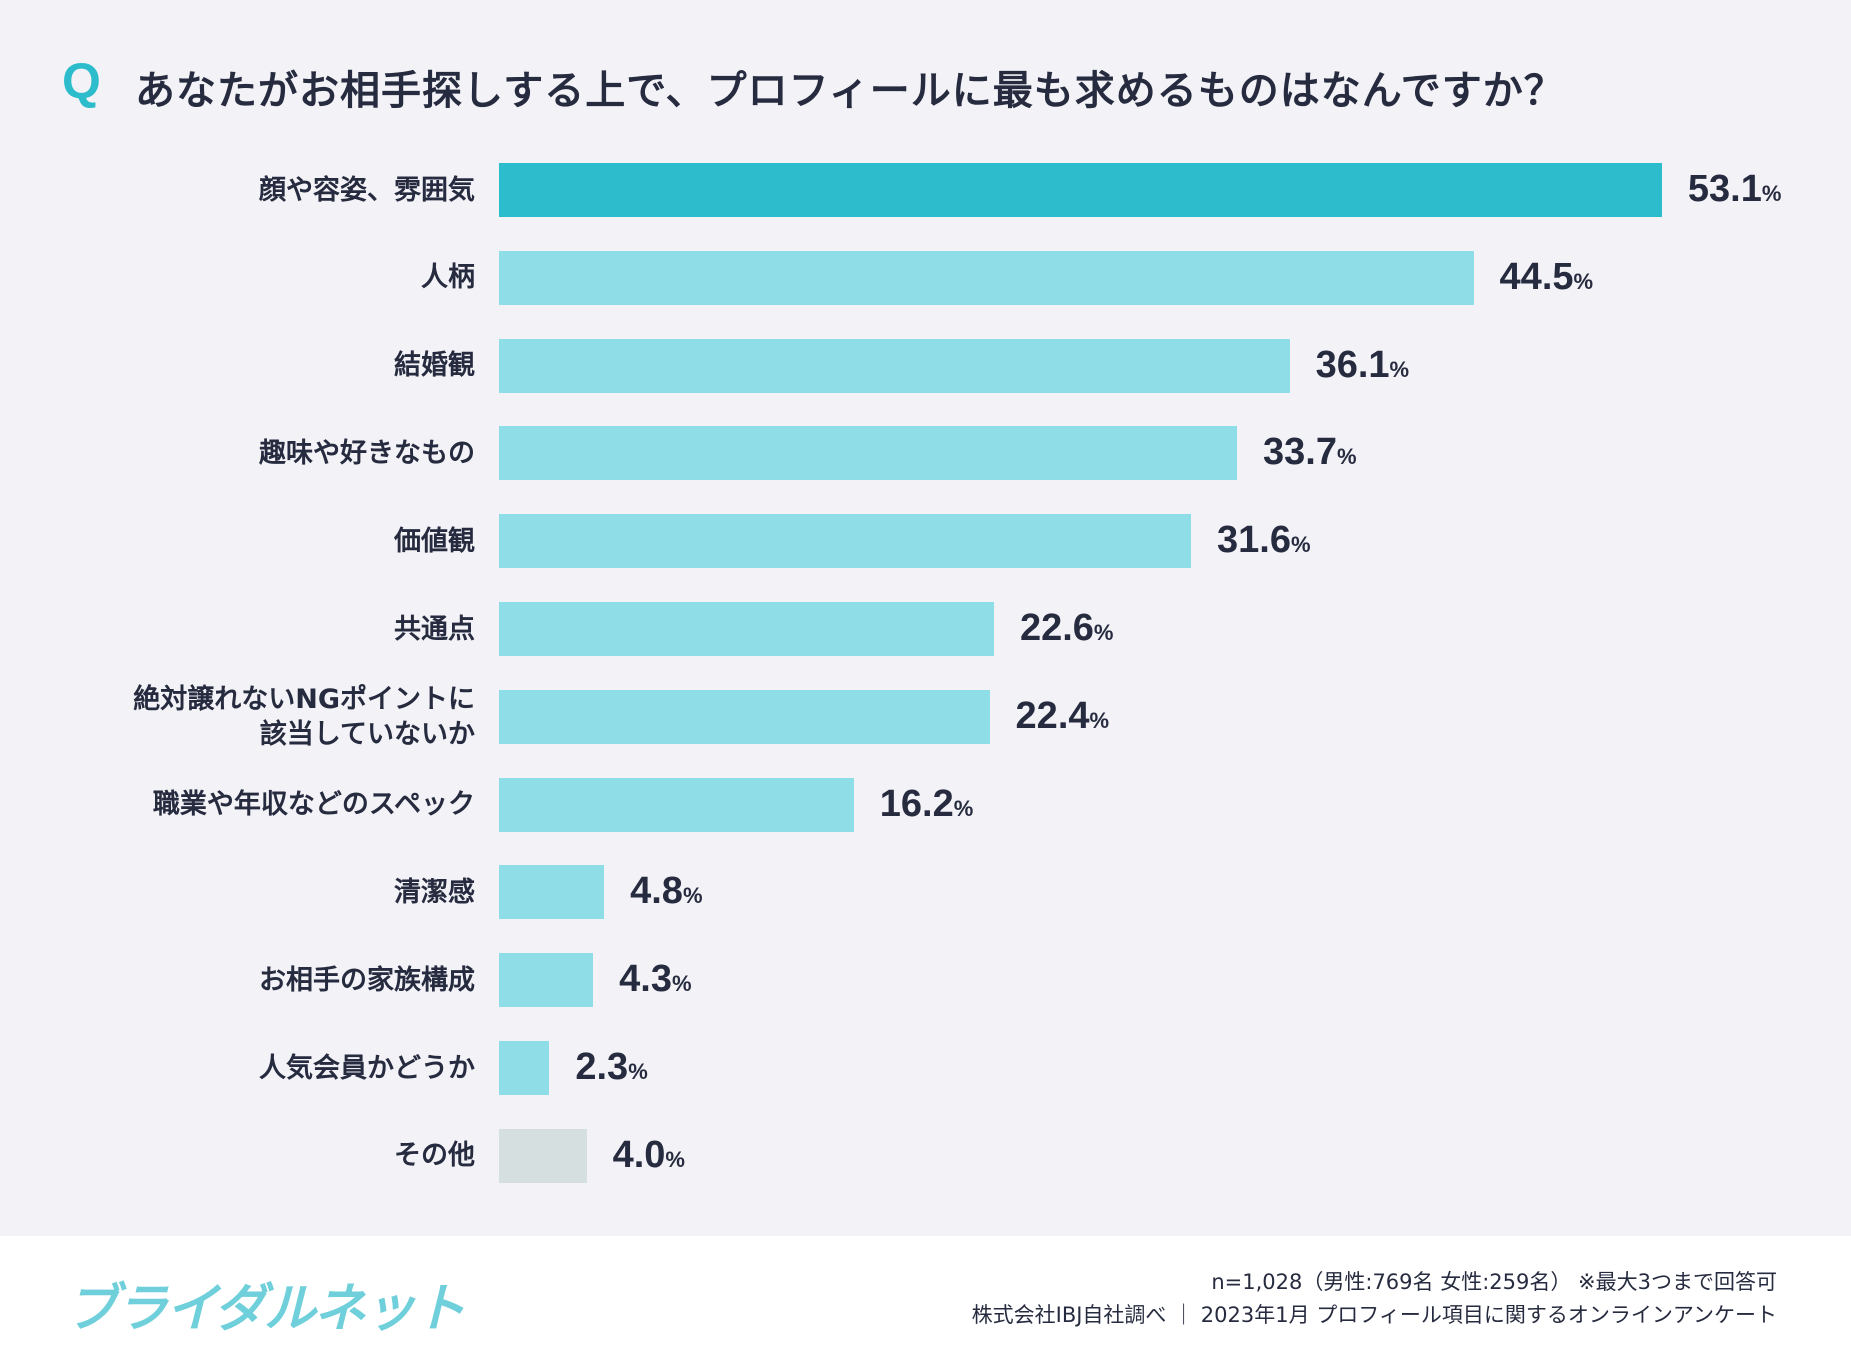 The height and width of the screenshot is (1350, 1851). What do you see at coordinates (1052, 715) in the screenshot?
I see `value-number: 22.4` at bounding box center [1052, 715].